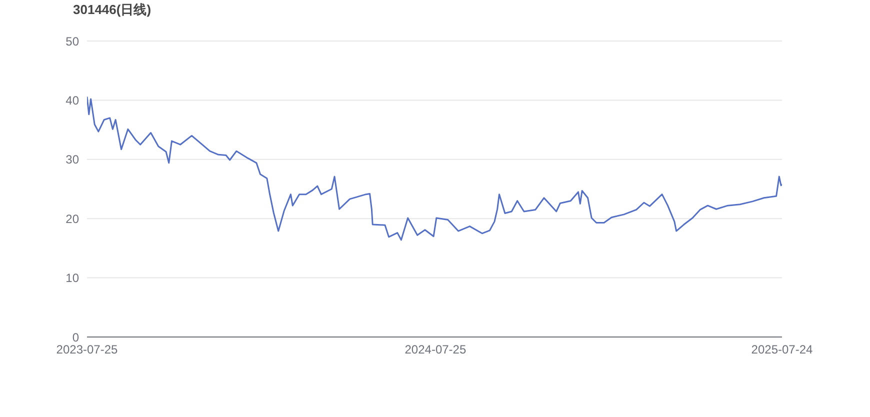 The height and width of the screenshot is (417, 870). I want to click on y-tick-label: 0, so click(76, 337).